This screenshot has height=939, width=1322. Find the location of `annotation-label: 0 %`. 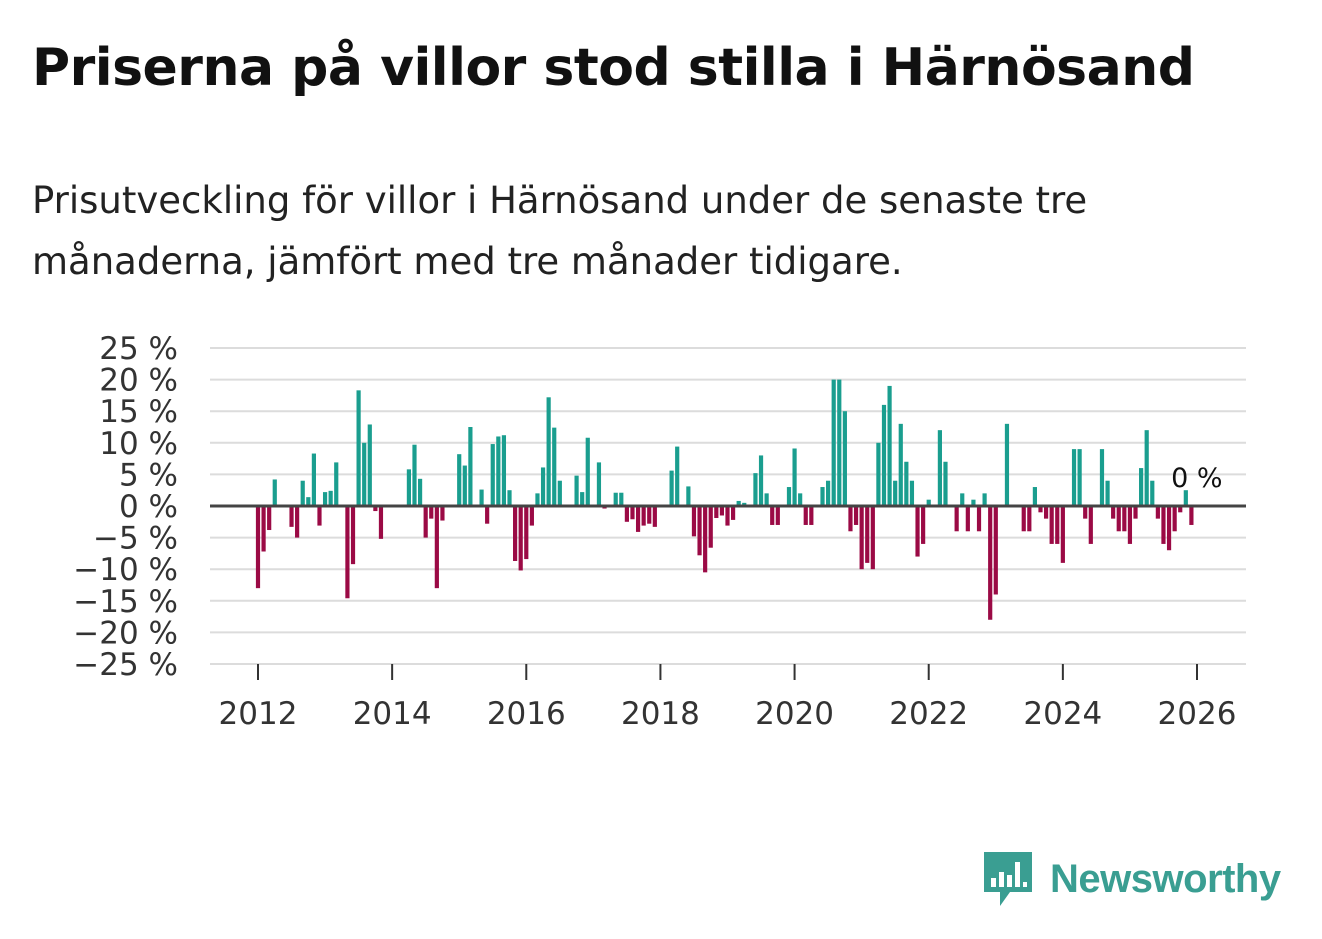

annotation-label: 0 % is located at coordinates (1196, 478).